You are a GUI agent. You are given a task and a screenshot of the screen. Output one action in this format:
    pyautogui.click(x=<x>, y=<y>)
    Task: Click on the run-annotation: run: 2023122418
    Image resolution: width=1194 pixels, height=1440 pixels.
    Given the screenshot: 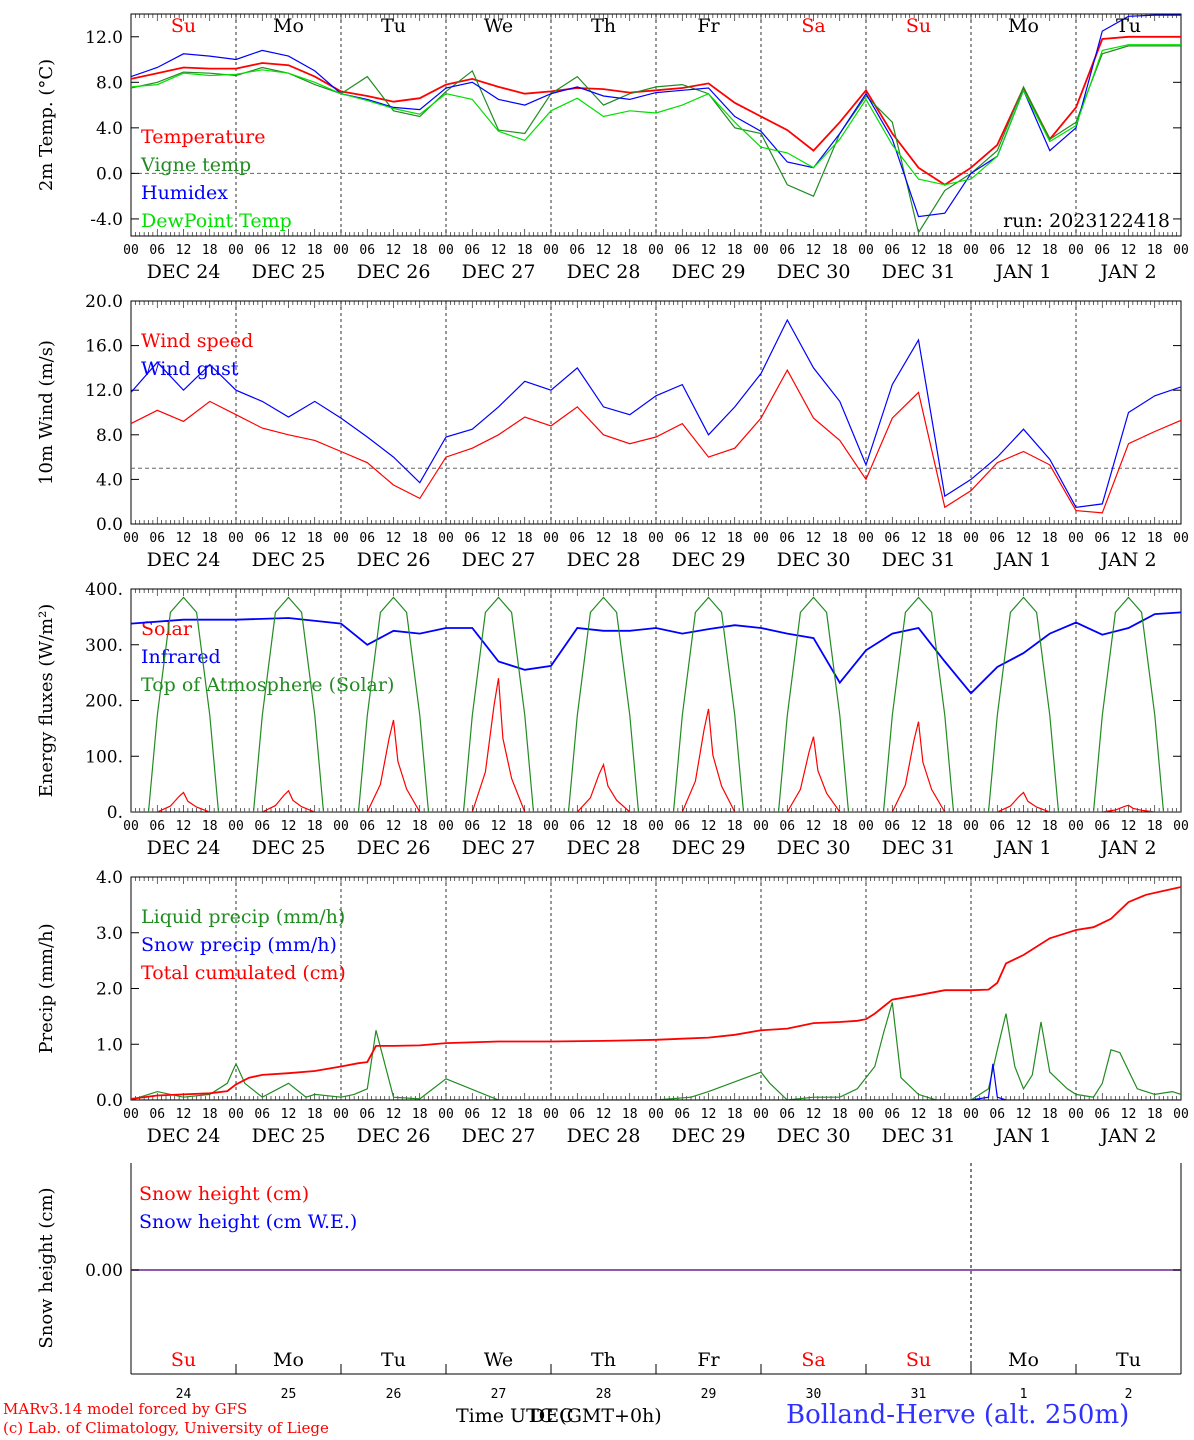 What is the action you would take?
    pyautogui.click(x=1086, y=221)
    